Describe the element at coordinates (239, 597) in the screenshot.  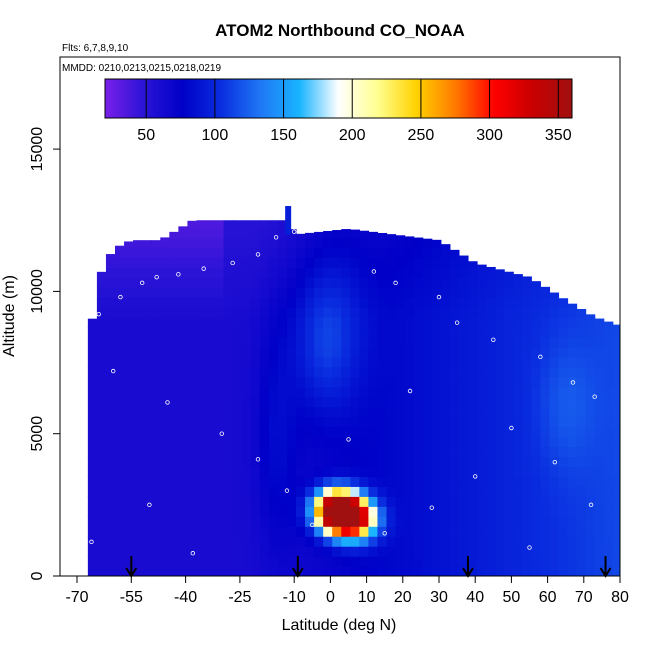
I see `x-tick-label: -25` at that location.